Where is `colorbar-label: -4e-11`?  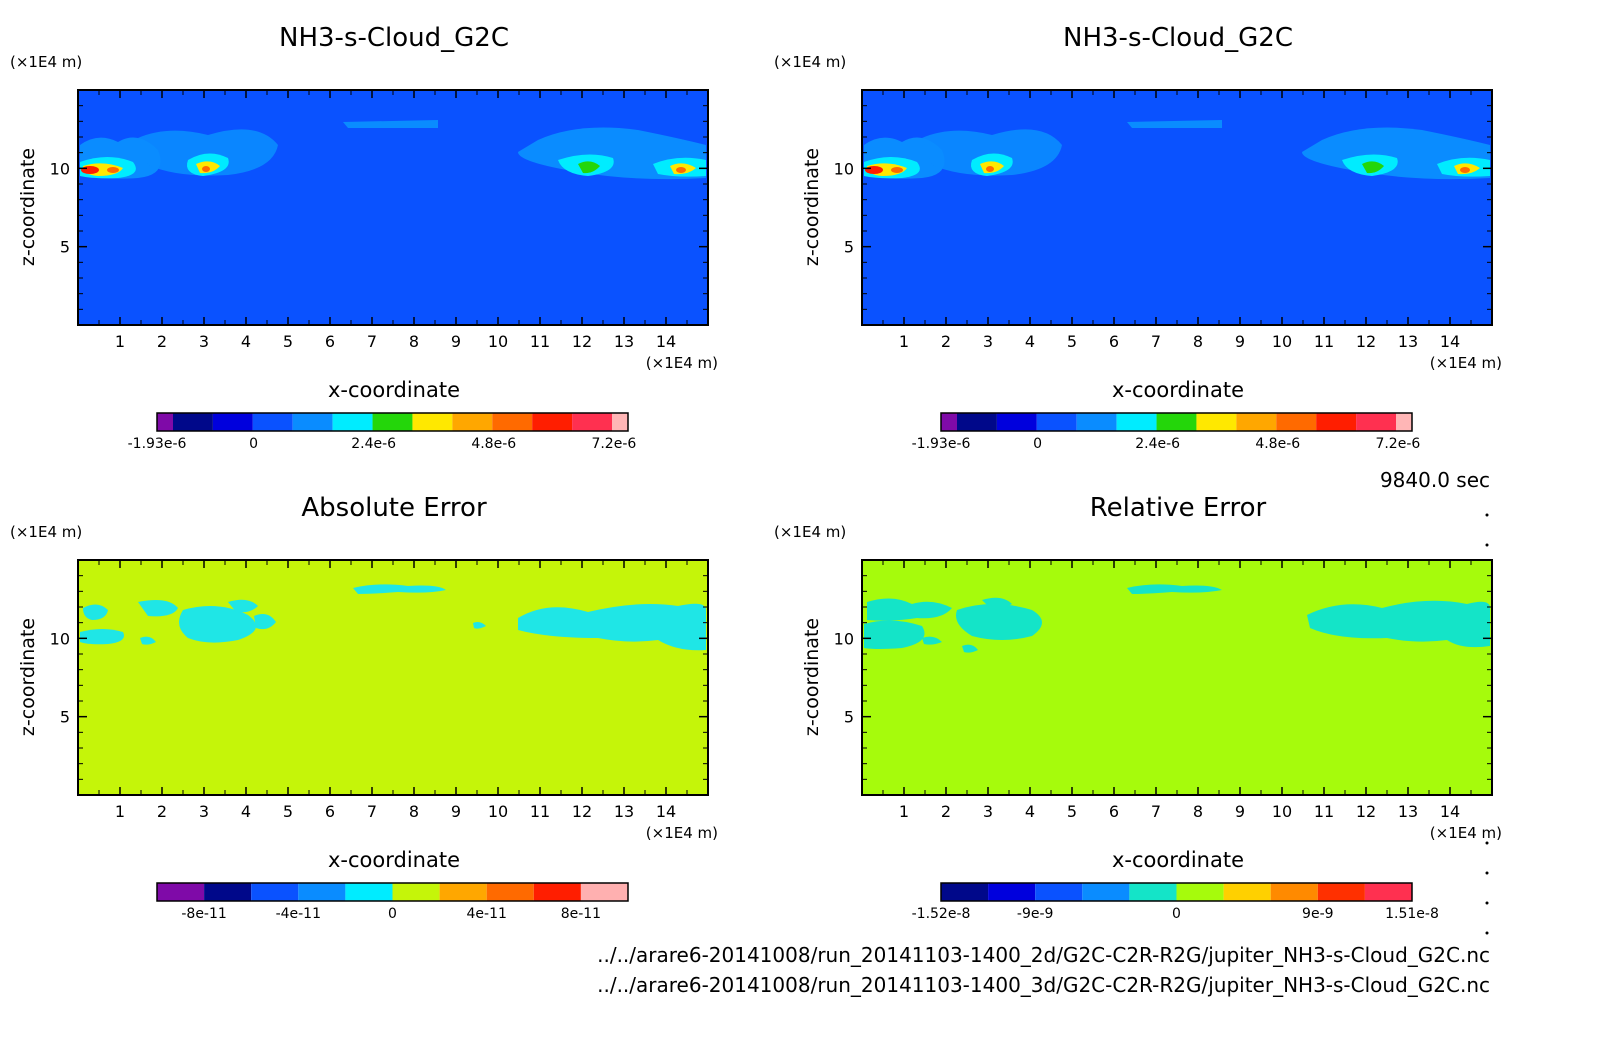
colorbar-label: -4e-11 is located at coordinates (298, 914).